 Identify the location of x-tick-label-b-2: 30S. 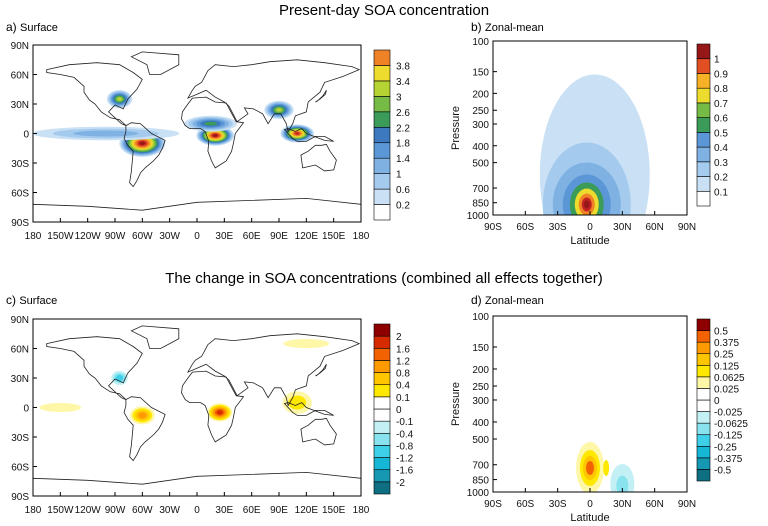
(558, 227).